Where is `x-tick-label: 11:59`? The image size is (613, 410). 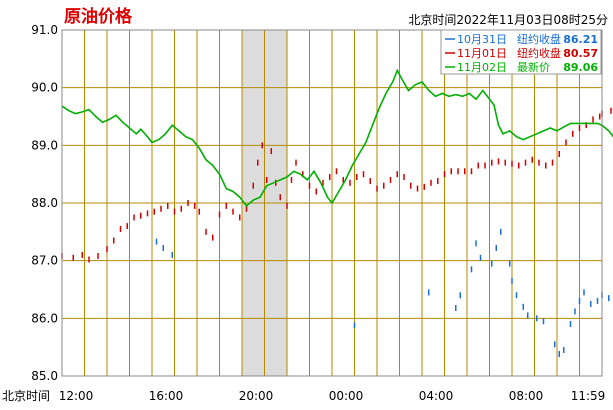
x-tick-label: 11:59 is located at coordinates (588, 396).